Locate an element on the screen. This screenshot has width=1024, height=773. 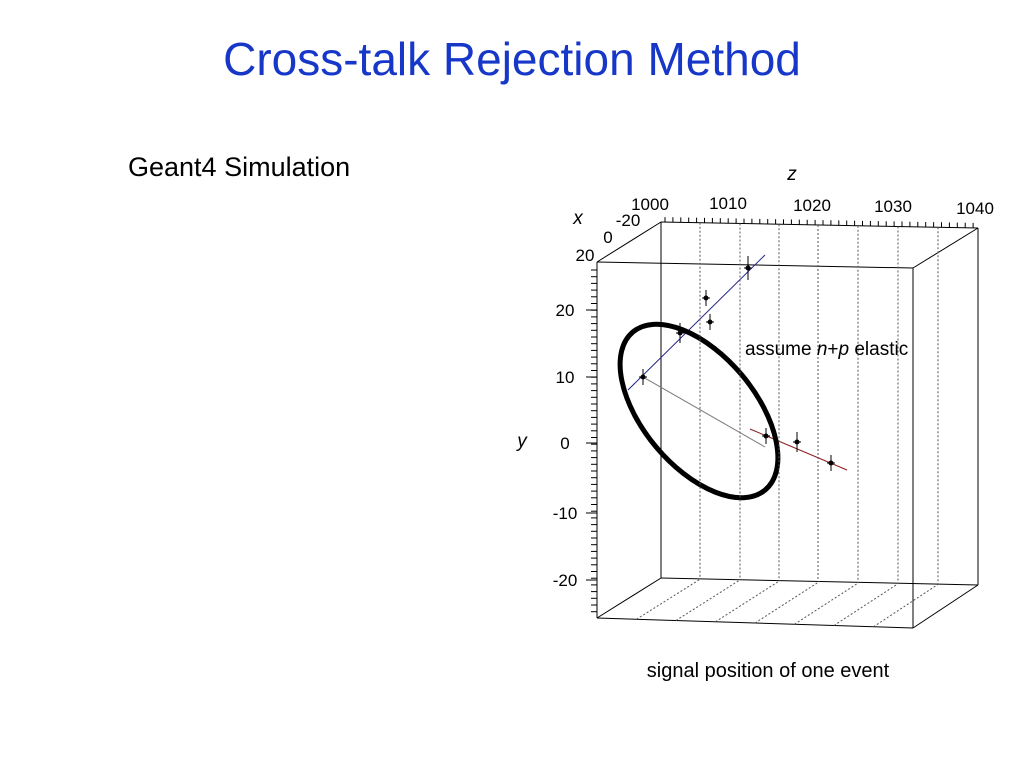
track-gray is located at coordinates (704, 412).